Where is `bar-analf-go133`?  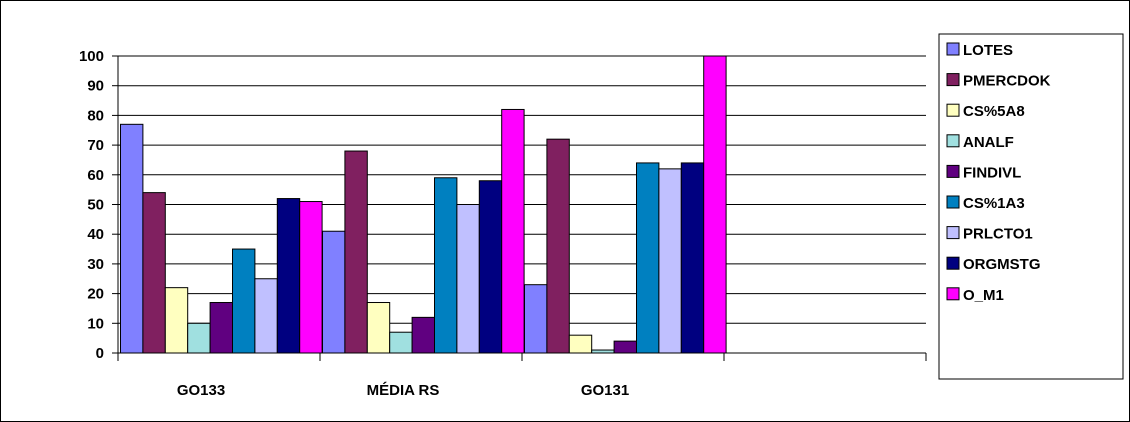
bar-analf-go133 is located at coordinates (199, 338).